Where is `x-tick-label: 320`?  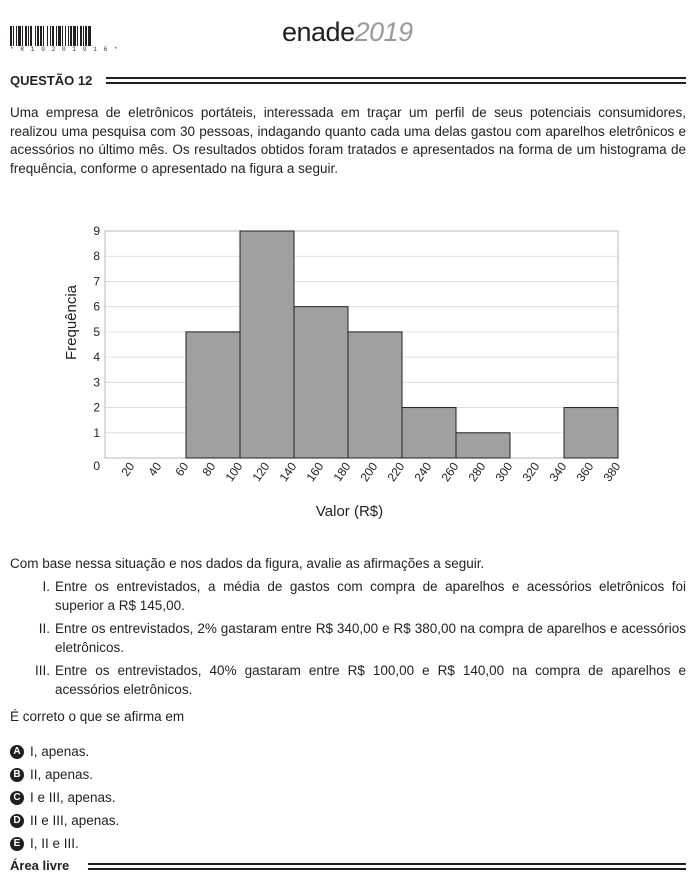 x-tick-label: 320 is located at coordinates (530, 471).